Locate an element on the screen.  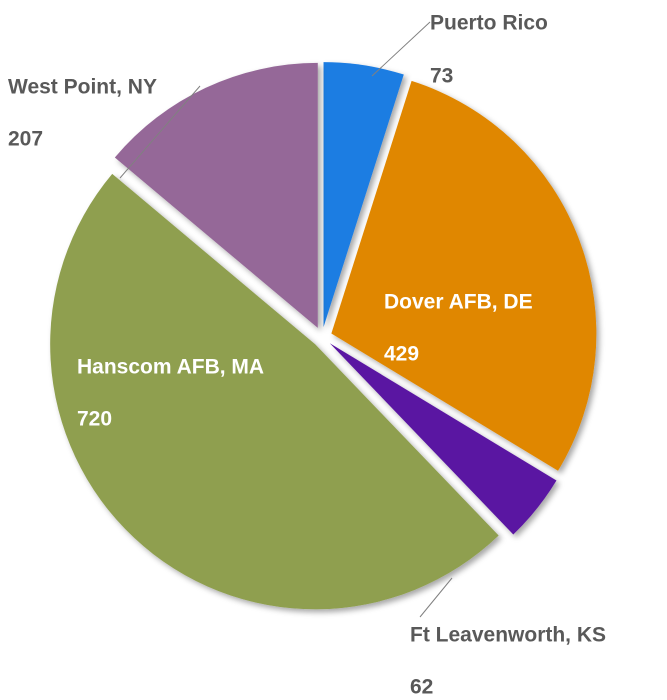
slice-value: 73 is located at coordinates (441, 76).